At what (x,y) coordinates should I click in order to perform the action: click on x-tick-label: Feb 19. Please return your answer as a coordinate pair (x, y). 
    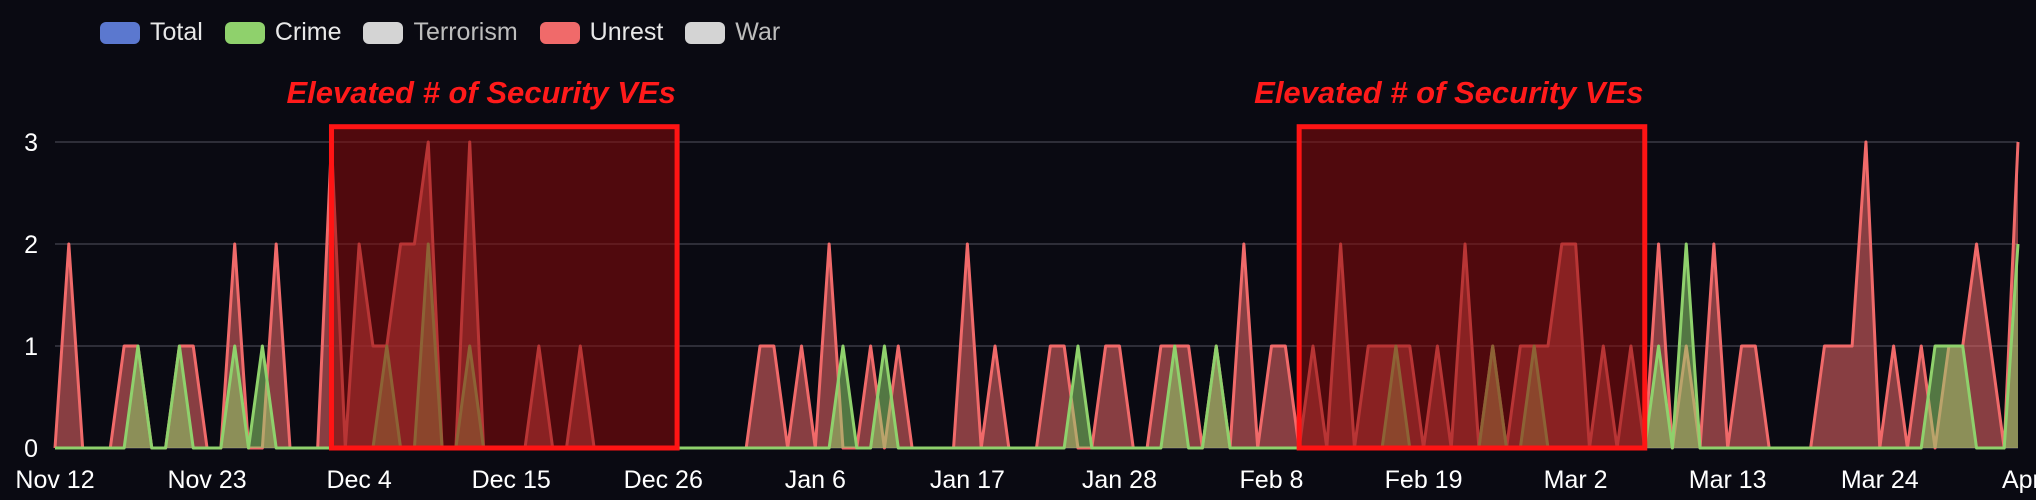
    Looking at the image, I should click on (1424, 480).